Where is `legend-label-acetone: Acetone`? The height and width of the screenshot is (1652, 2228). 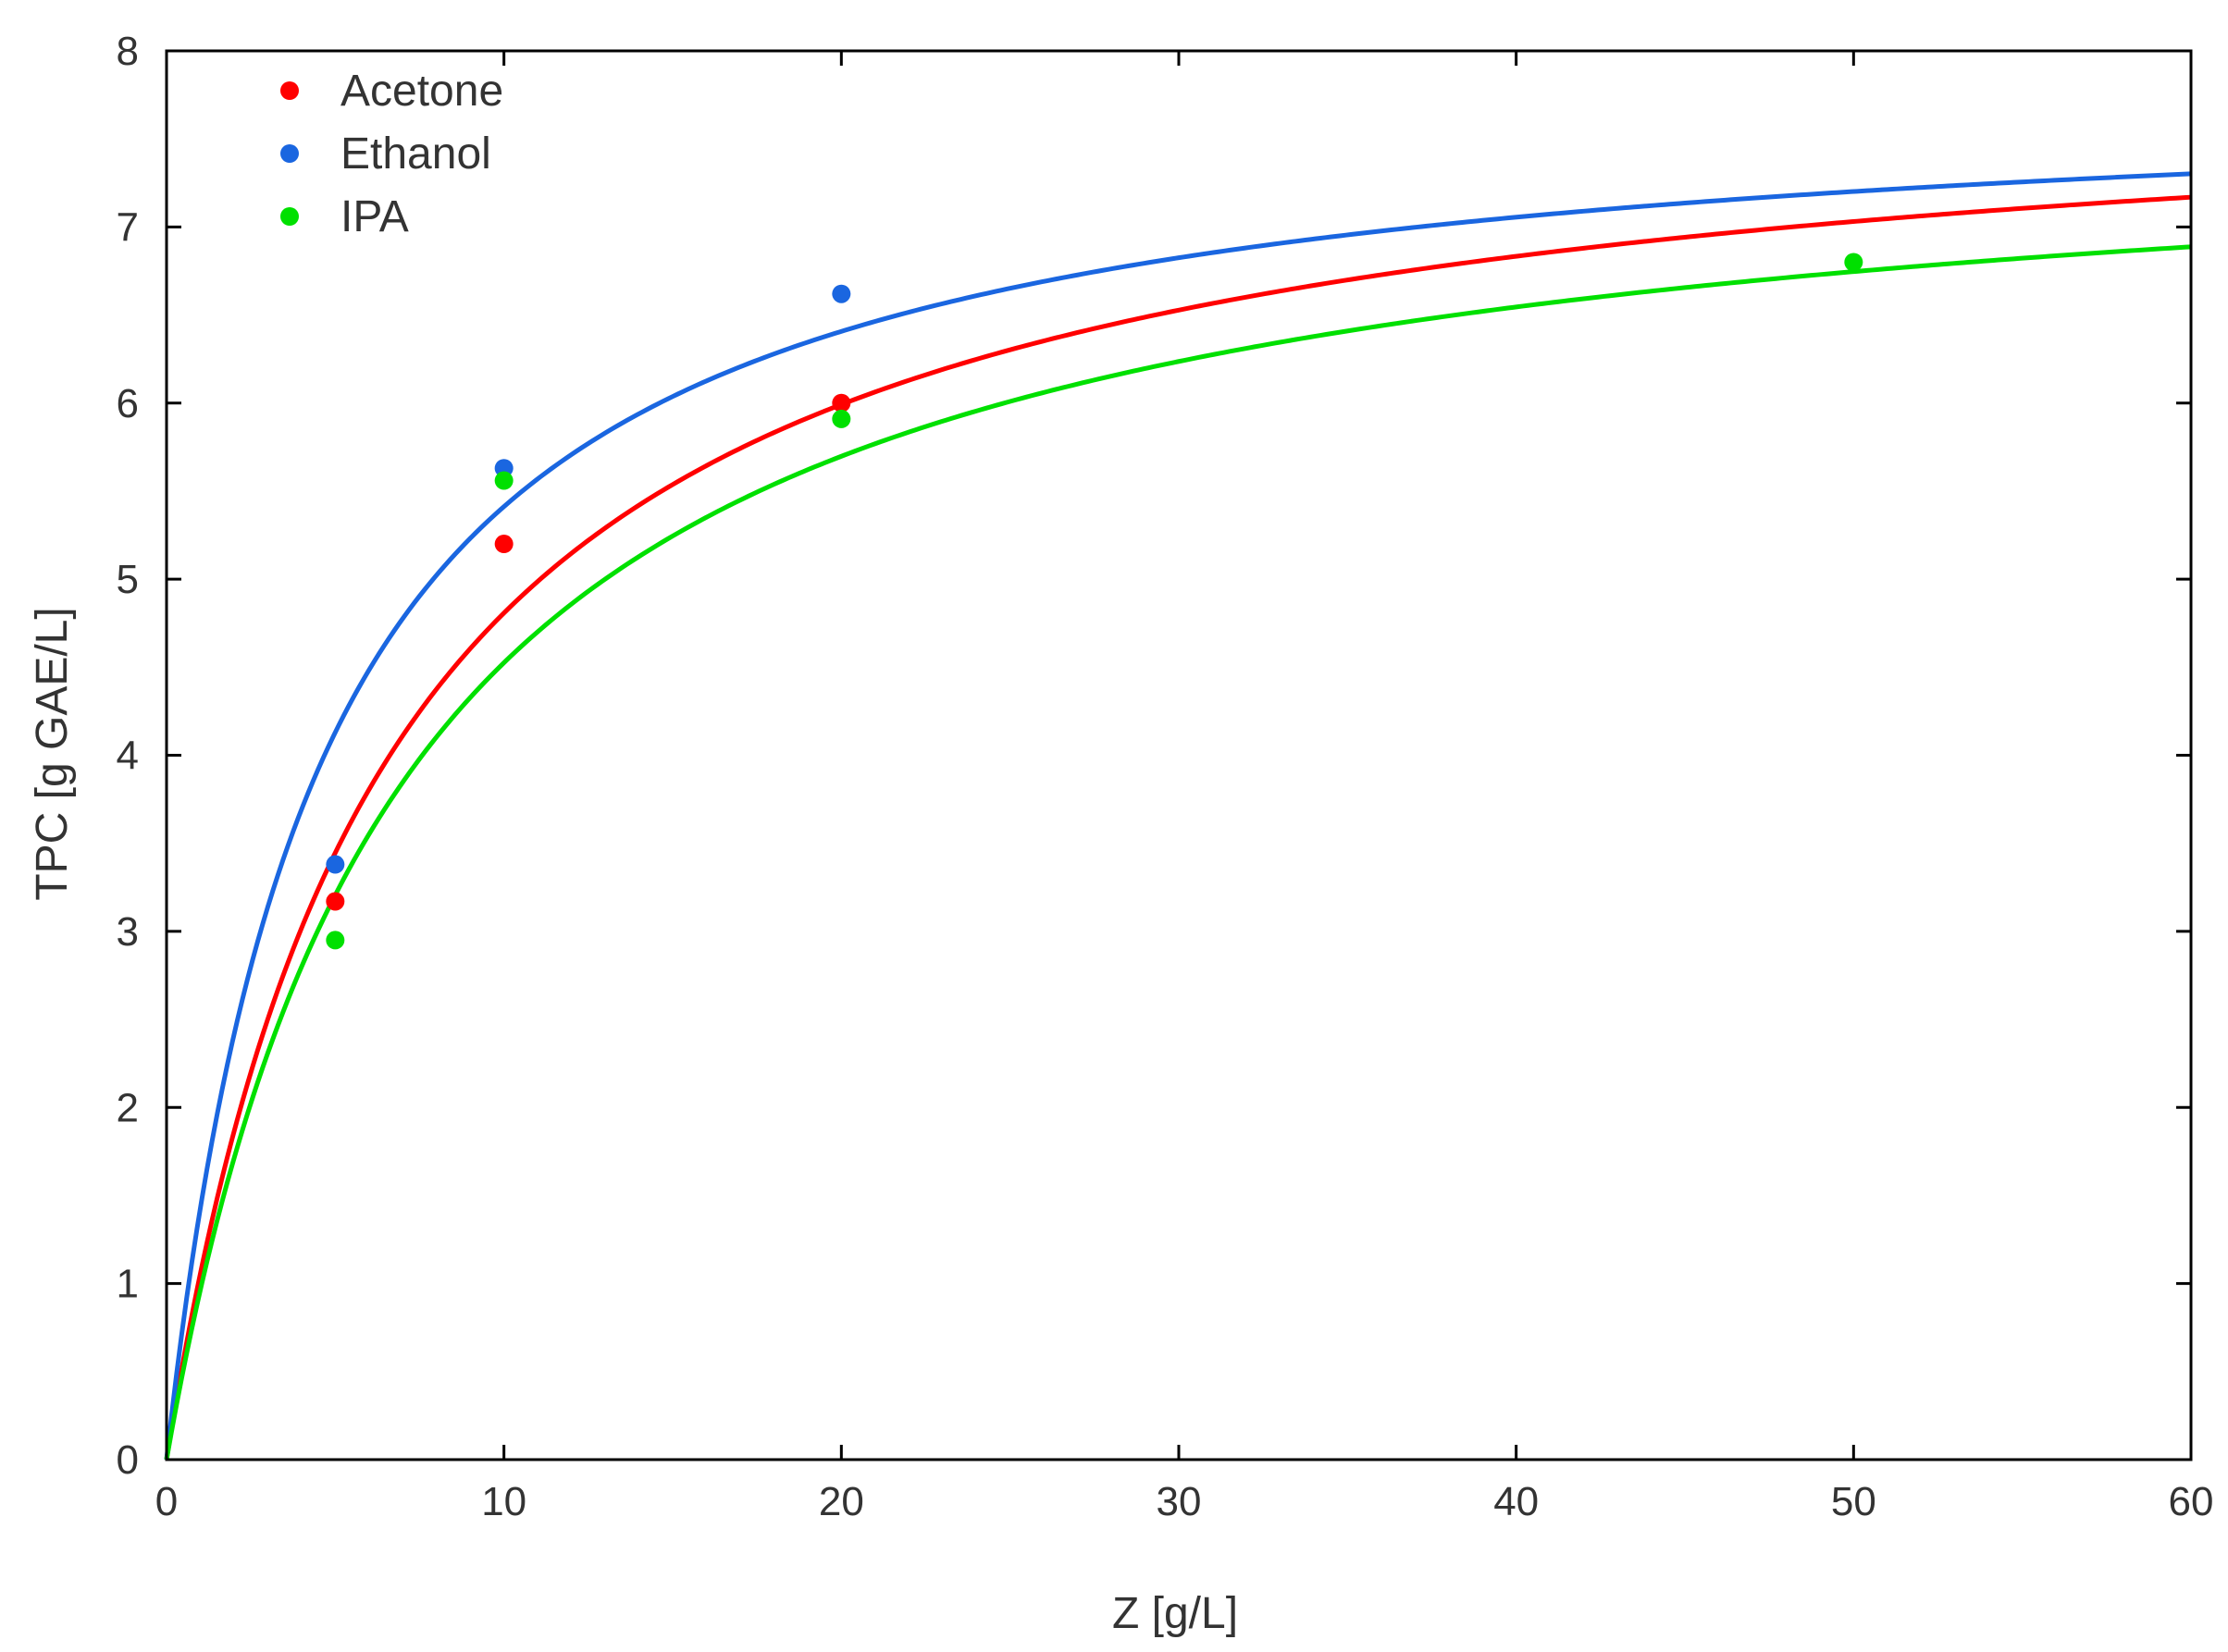 legend-label-acetone: Acetone is located at coordinates (421, 91).